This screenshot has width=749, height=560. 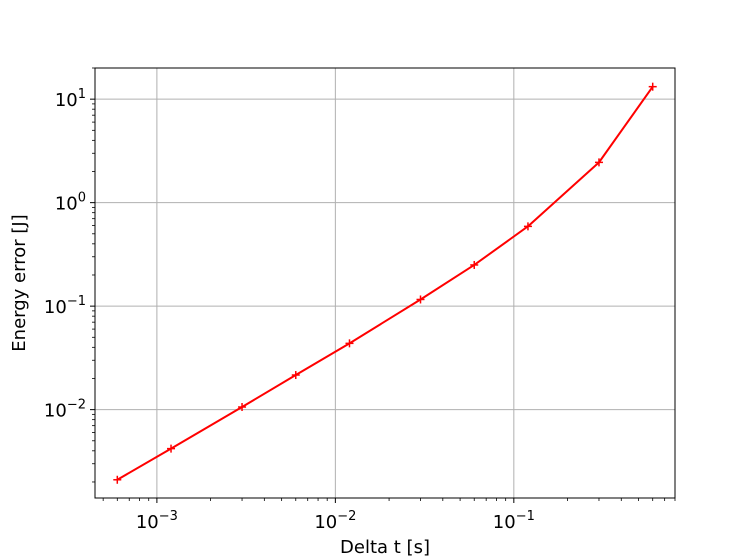 I want to click on x-tick-label: 10⁻¹, so click(x=514, y=521).